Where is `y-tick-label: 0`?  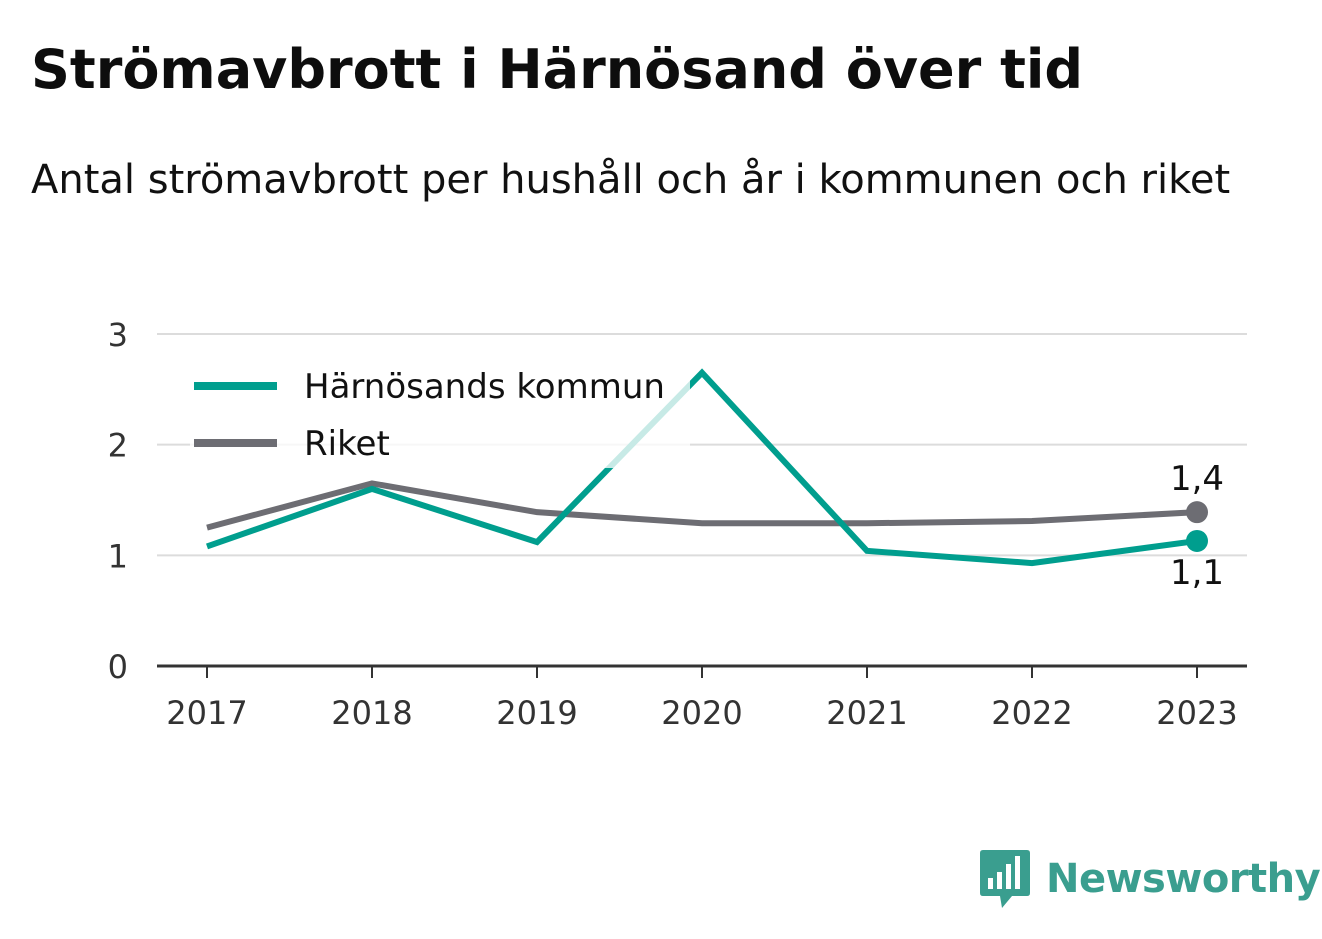
y-tick-label: 0 is located at coordinates (118, 667).